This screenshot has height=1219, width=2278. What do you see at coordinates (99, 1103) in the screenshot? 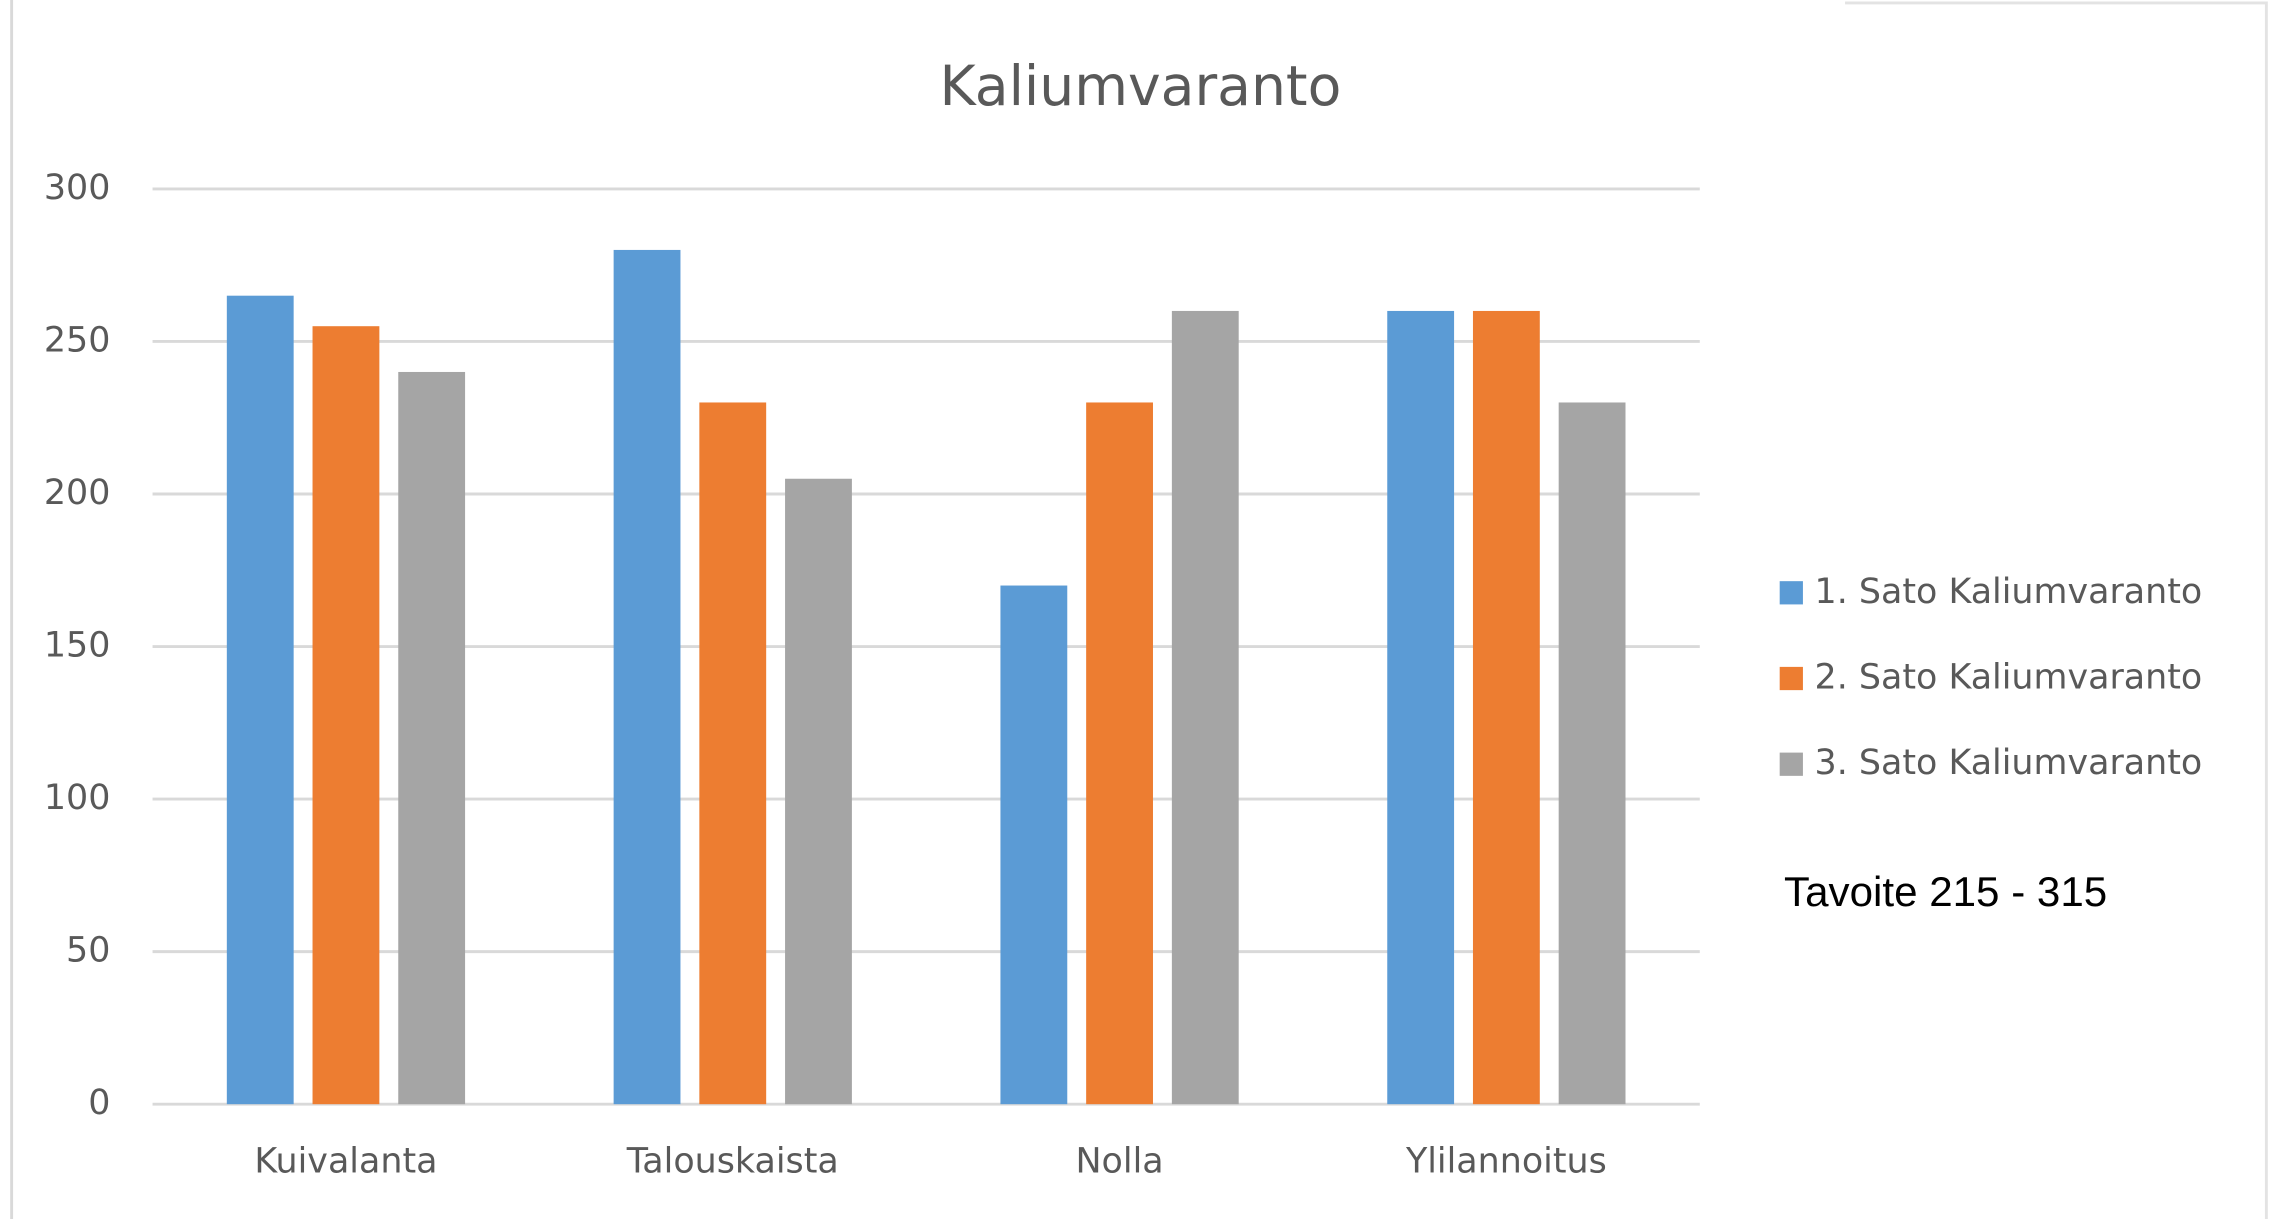
I see `y-tick-label: 0` at bounding box center [99, 1103].